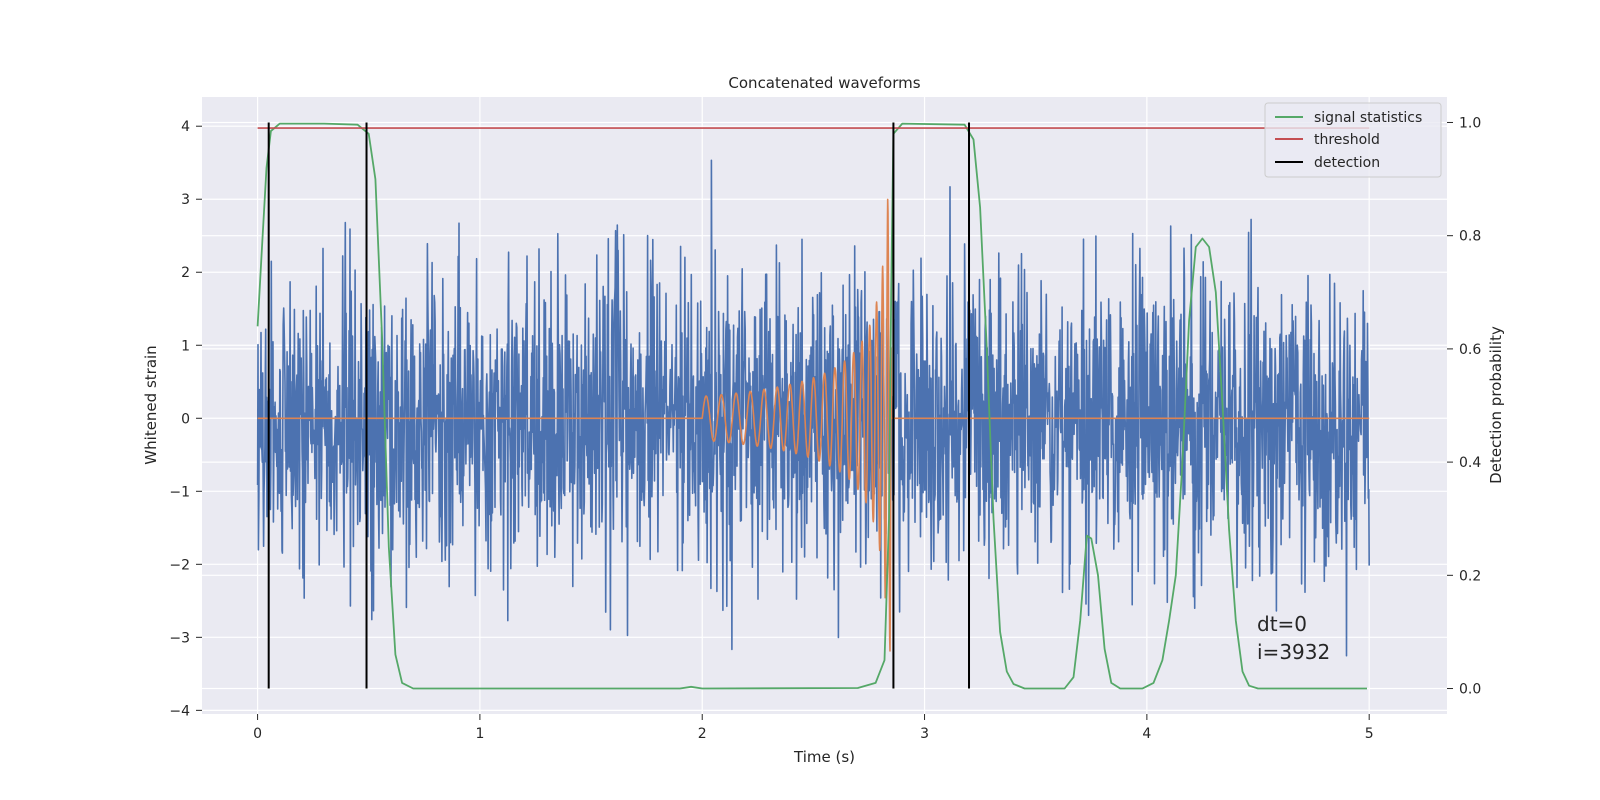  Describe the element at coordinates (1368, 118) in the screenshot. I see `legend-label-signal-statistics: signal statistics` at that location.